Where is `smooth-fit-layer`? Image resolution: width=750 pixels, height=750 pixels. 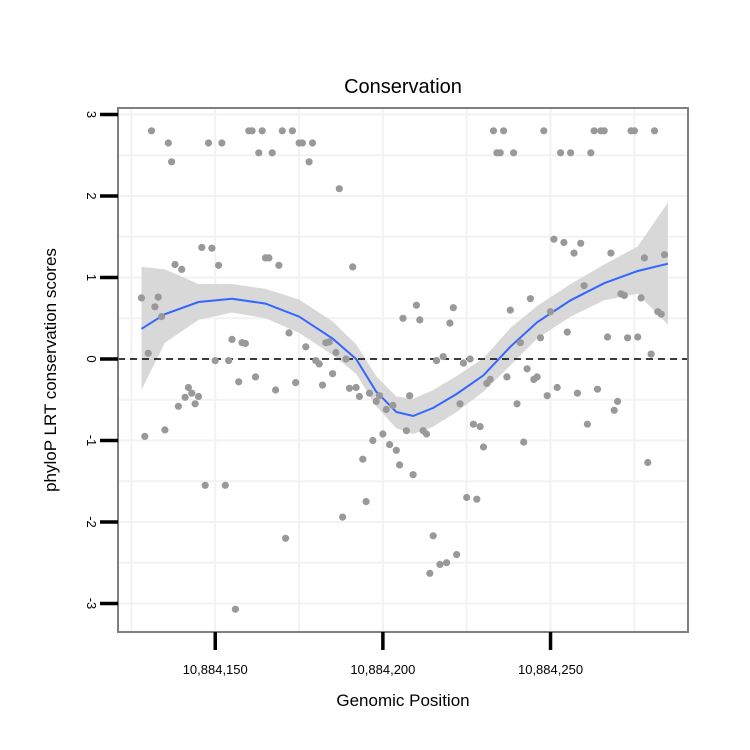
smooth-fit-layer is located at coordinates (404, 340).